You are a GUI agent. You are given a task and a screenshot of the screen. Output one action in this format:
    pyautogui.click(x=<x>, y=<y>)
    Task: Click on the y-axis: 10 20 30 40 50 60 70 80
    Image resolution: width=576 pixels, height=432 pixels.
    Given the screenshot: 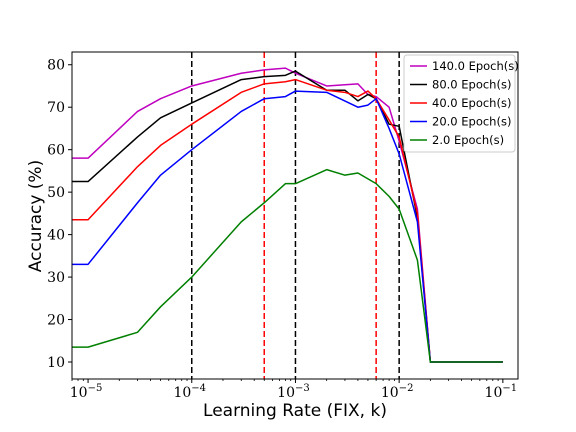 What is the action you would take?
    pyautogui.click(x=59, y=214)
    